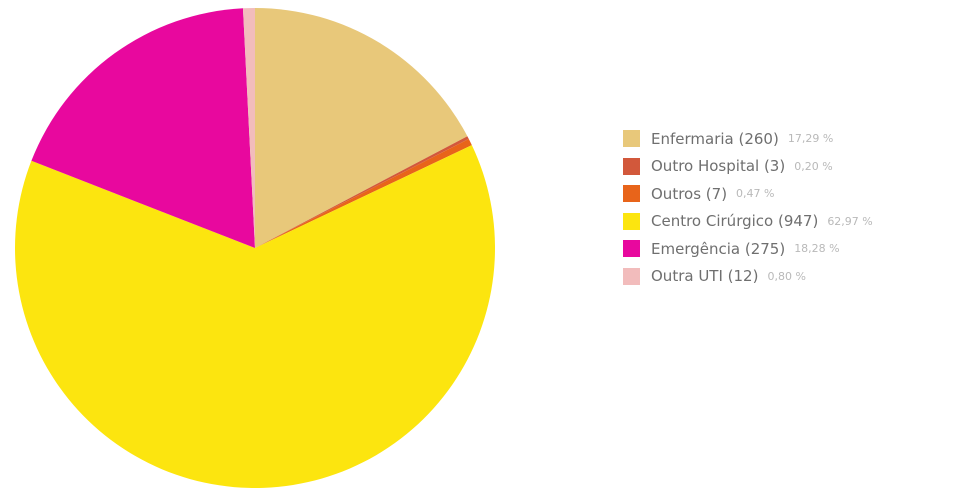 The image size is (966, 493). I want to click on legend-swatch-outra-uti, so click(631, 276).